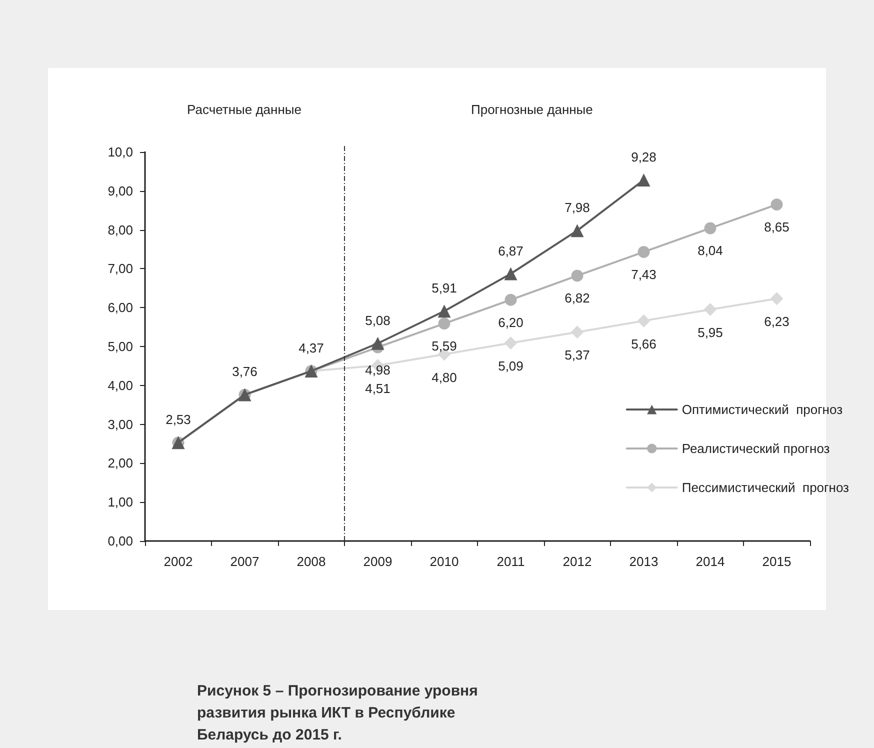  Describe the element at coordinates (120, 308) in the screenshot. I see `y-tick-label: 6,00` at that location.